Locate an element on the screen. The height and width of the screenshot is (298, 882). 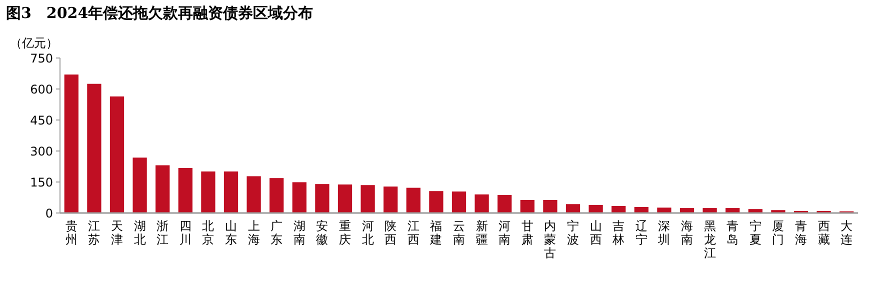
x-tick-label: 湖北 is located at coordinates (140, 232).